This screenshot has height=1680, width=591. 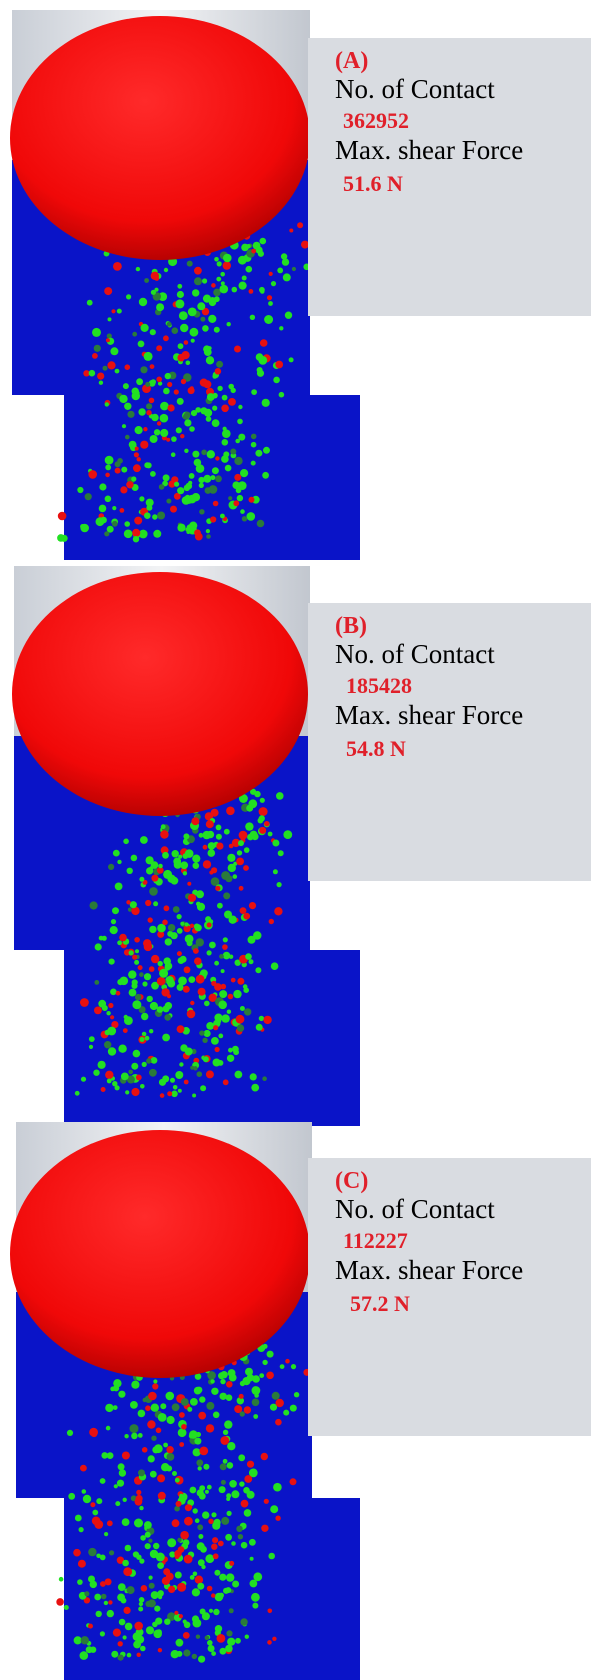 I want to click on contact-value: 185428, so click(x=379, y=685).